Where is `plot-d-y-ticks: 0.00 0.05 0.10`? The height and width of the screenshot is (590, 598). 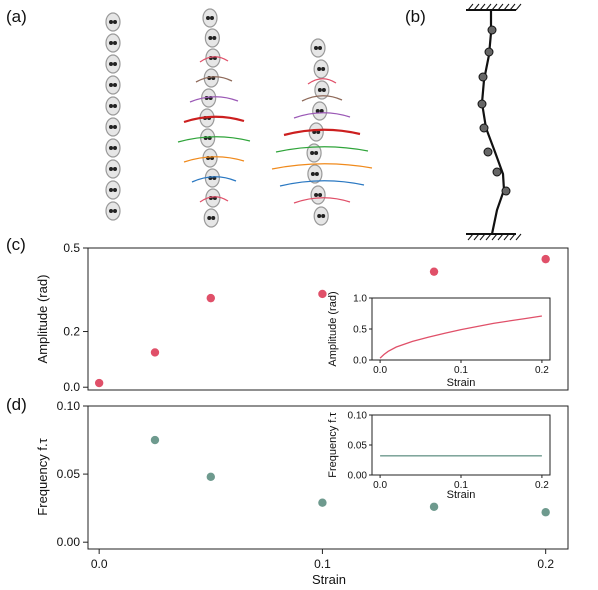 plot-d-y-ticks: 0.00 0.05 0.10 is located at coordinates (72, 474).